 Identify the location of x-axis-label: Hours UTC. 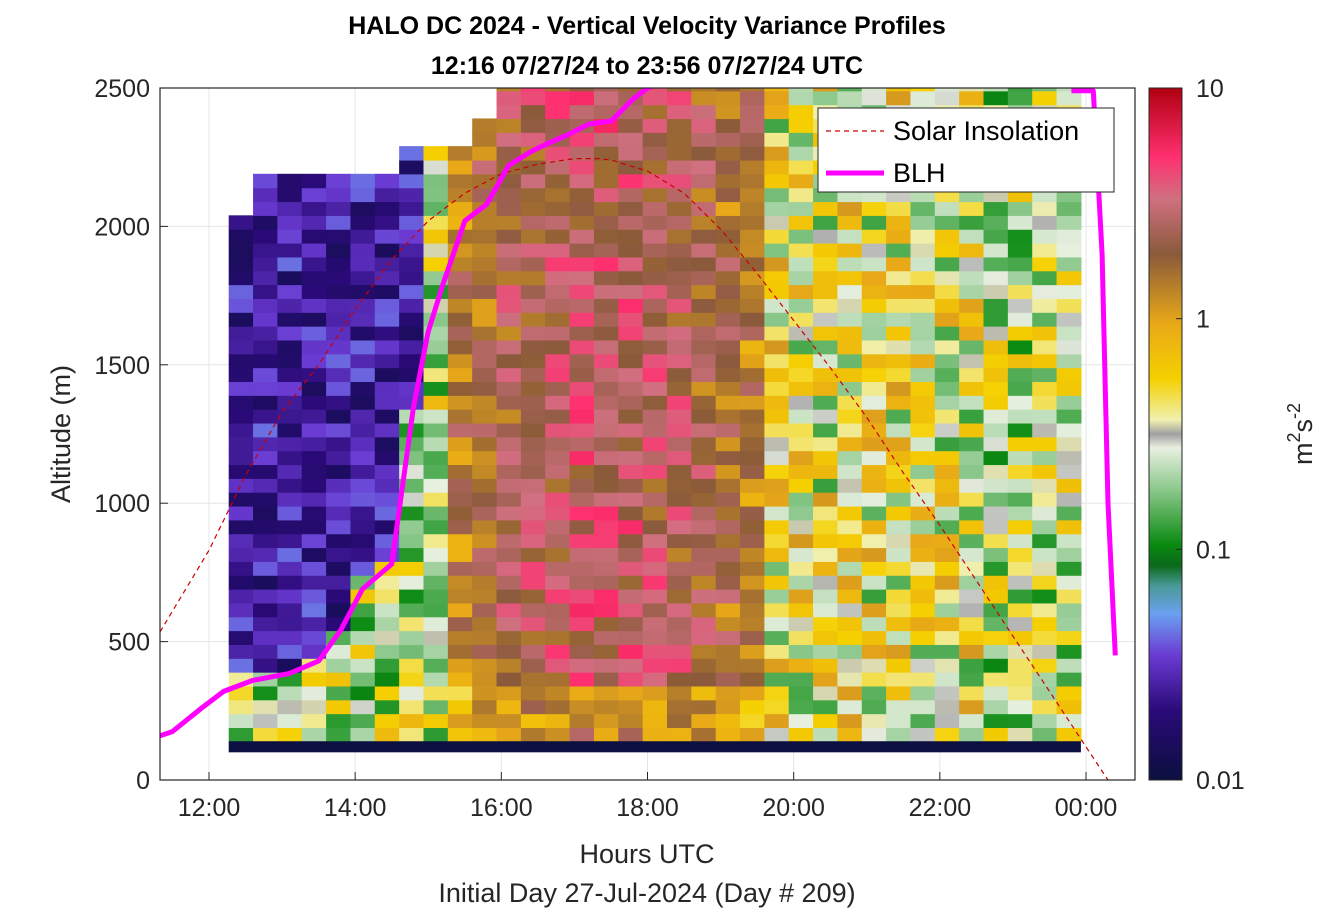
(646, 854).